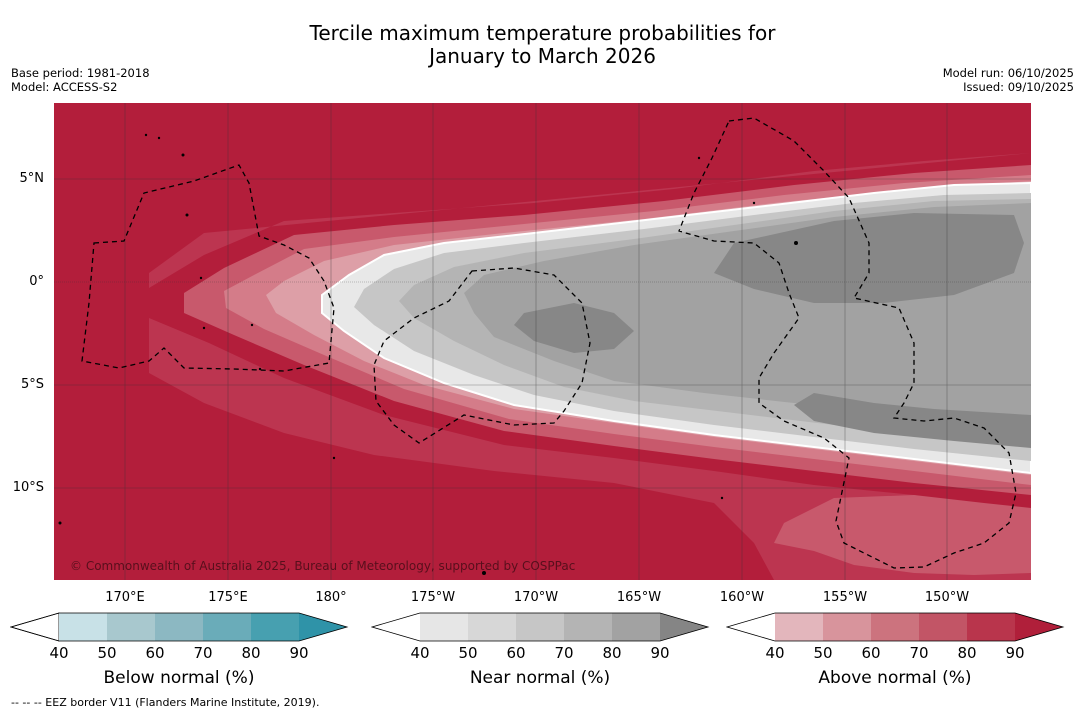  I want to click on below-tick-70: 70, so click(203, 653).